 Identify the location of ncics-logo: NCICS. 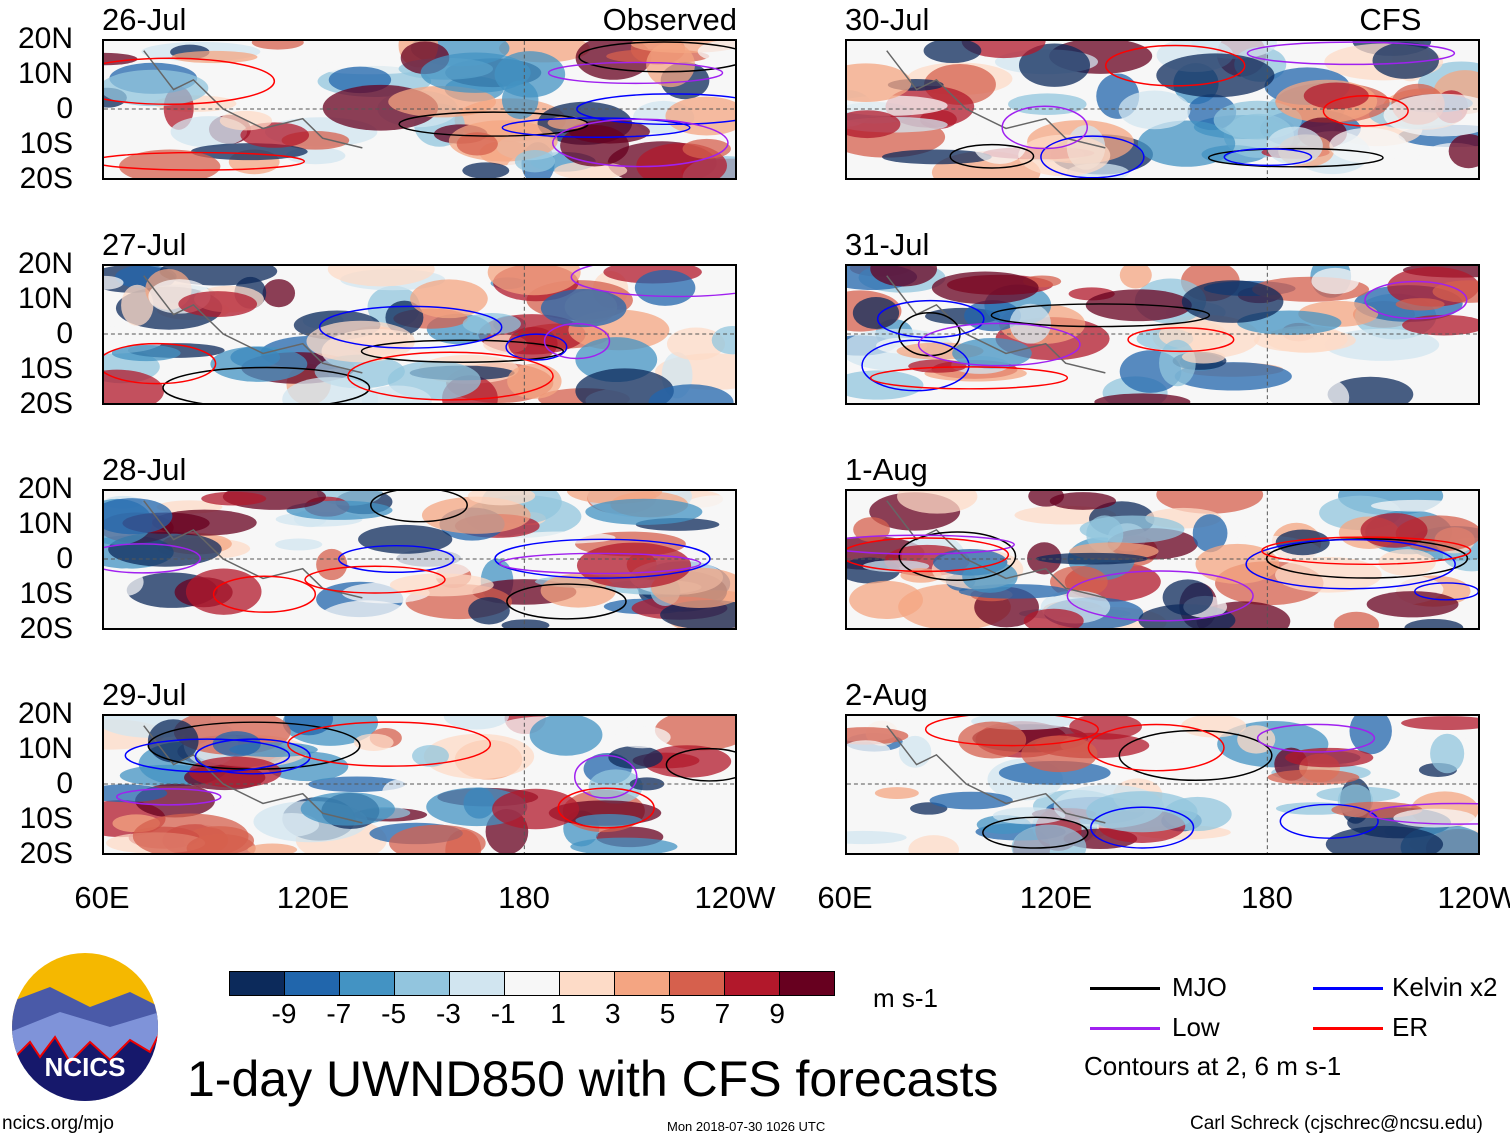
(85, 1027).